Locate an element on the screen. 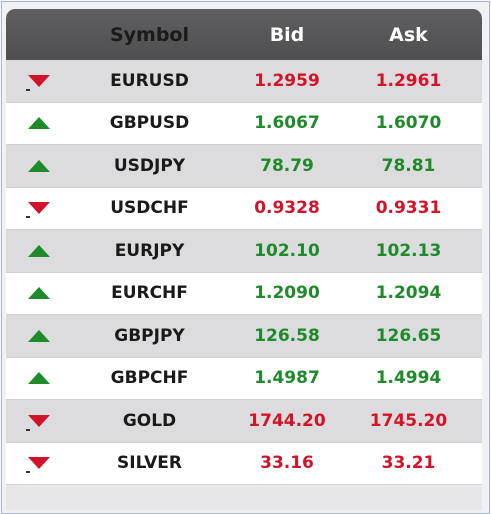 The height and width of the screenshot is (514, 491). table-row: GBPUSD 1.6067 1.6070 is located at coordinates (244, 123).